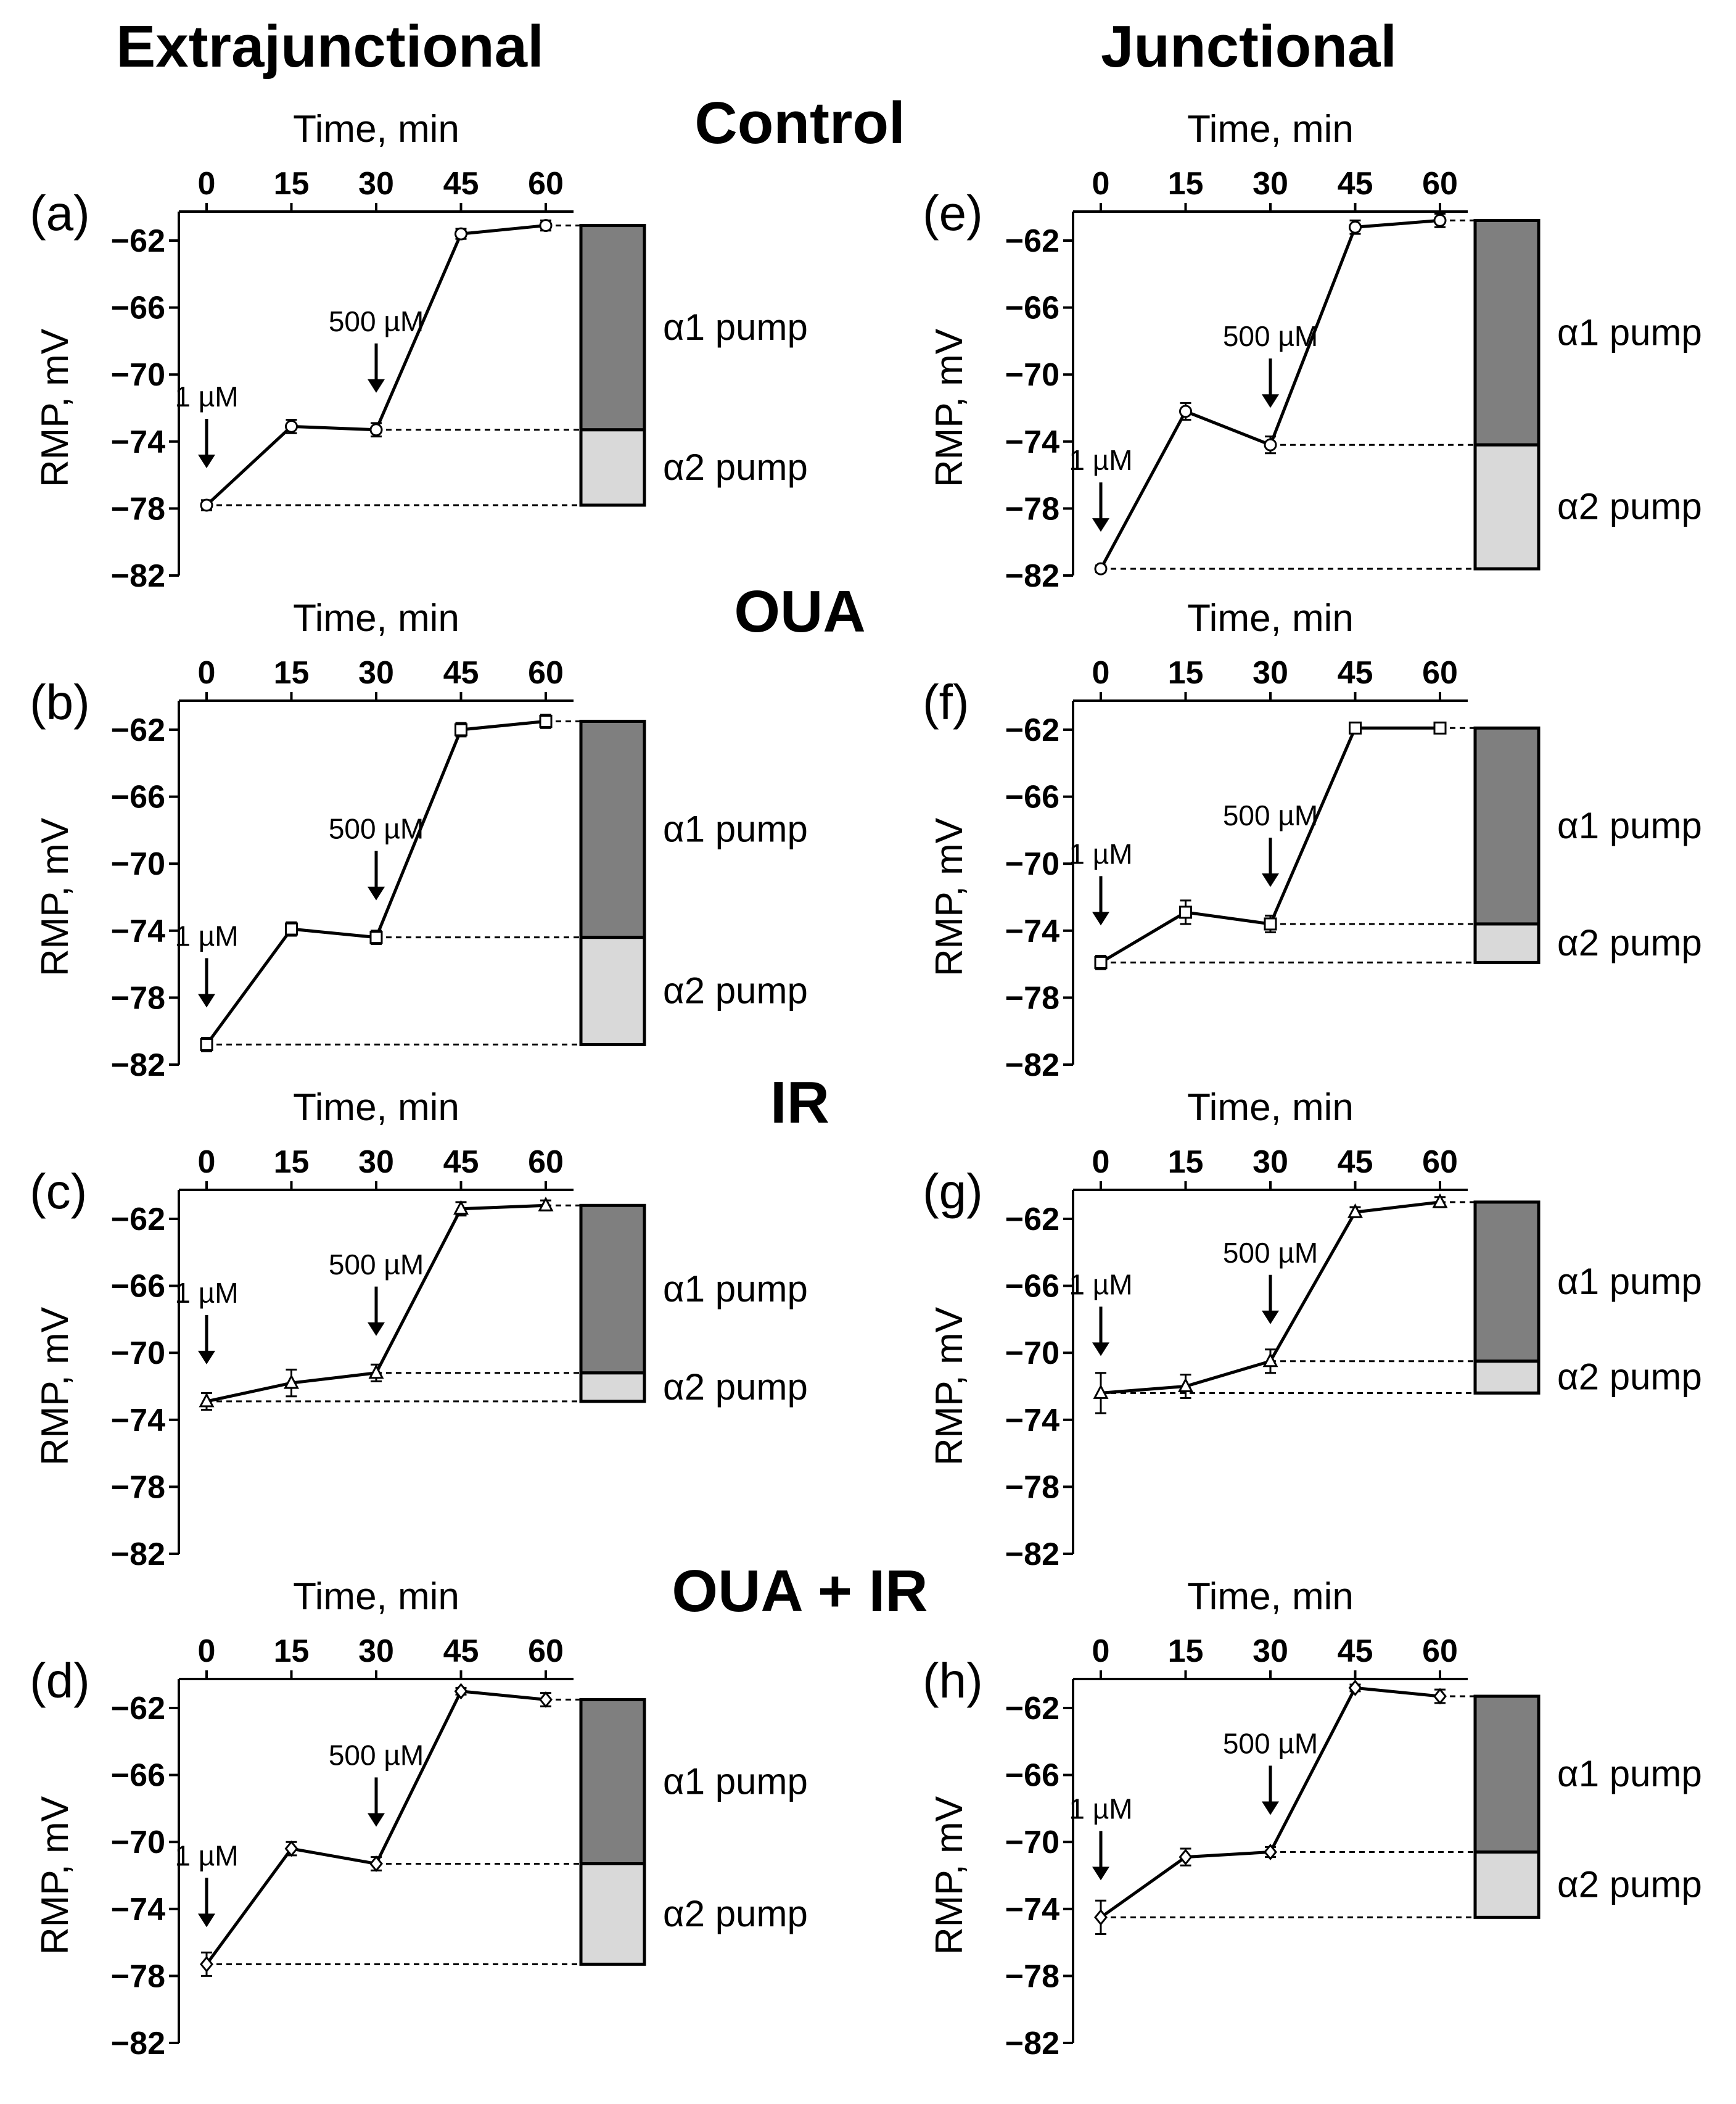 The height and width of the screenshot is (2104, 1736). What do you see at coordinates (800, 1103) in the screenshot?
I see `condition-title-ir: IR` at bounding box center [800, 1103].